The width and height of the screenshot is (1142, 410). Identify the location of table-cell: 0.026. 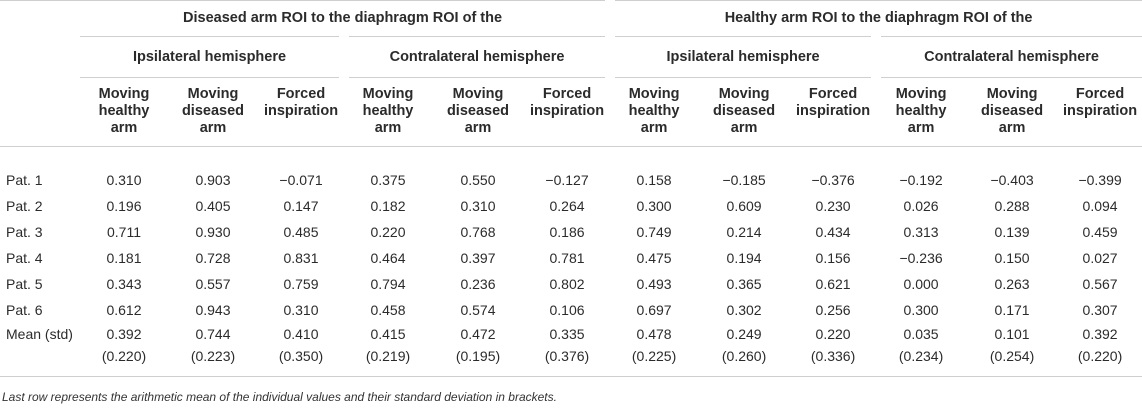
(921, 206).